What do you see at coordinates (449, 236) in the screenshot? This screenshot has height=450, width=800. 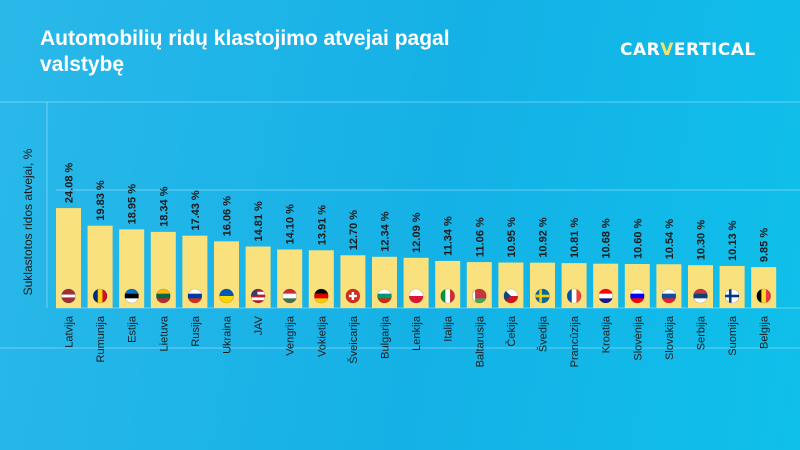 I see `bar-value-label: 11.34 %` at bounding box center [449, 236].